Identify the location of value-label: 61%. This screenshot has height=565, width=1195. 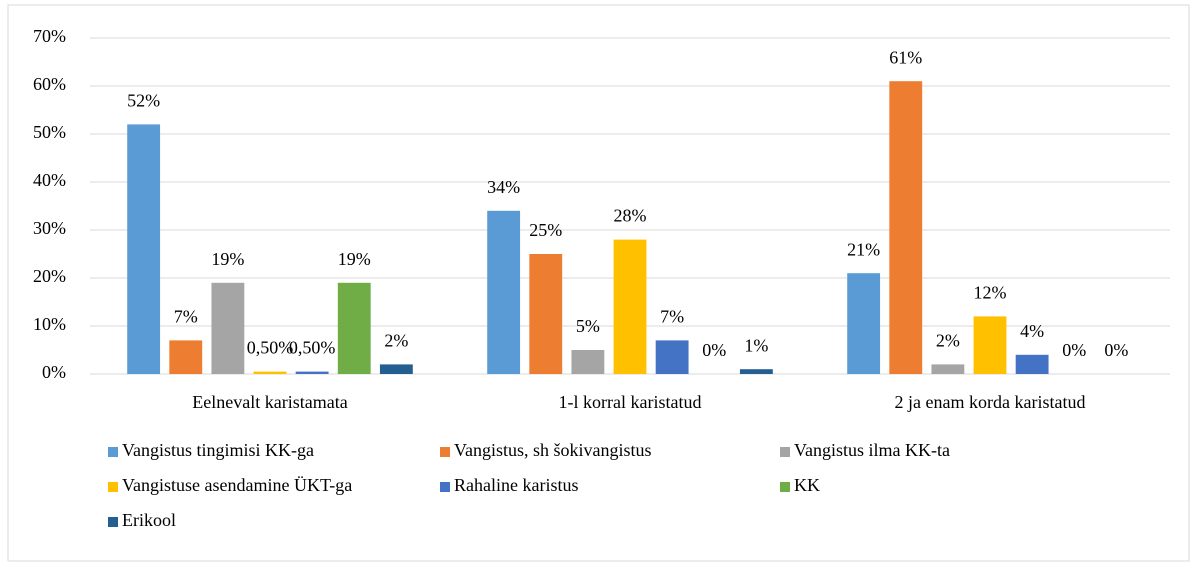
(905, 57).